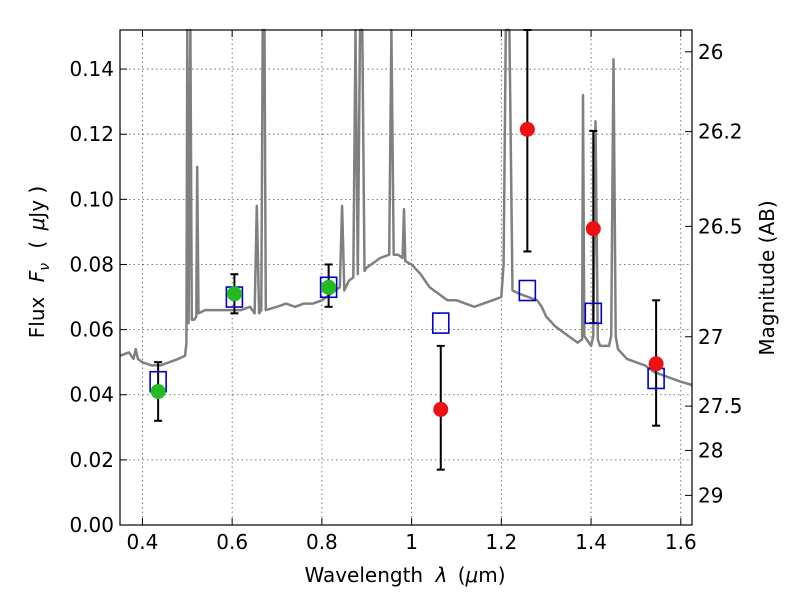 This screenshot has height=600, width=800. What do you see at coordinates (462, 575) in the screenshot?
I see `x-axis-title-paren: (` at bounding box center [462, 575].